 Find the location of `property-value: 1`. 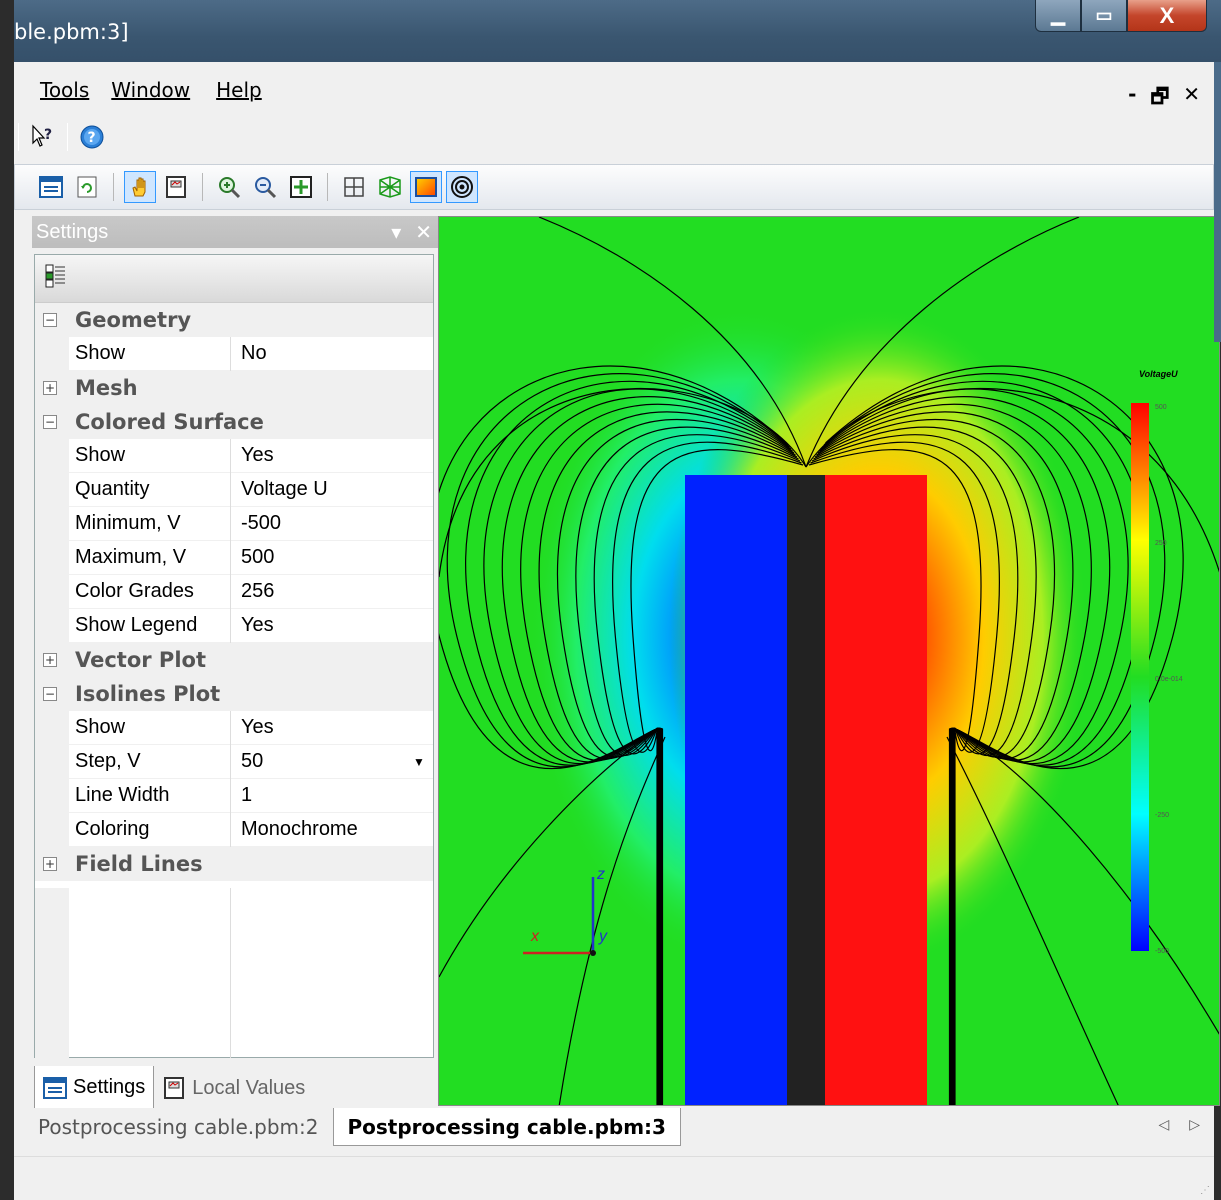

property-value: 1 is located at coordinates (332, 795).